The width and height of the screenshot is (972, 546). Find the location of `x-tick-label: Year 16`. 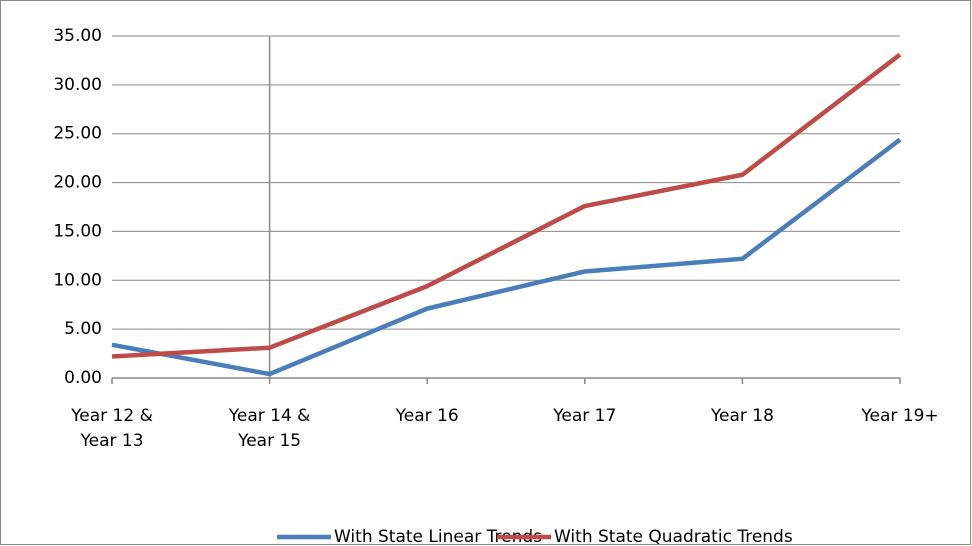

x-tick-label: Year 16 is located at coordinates (427, 416).